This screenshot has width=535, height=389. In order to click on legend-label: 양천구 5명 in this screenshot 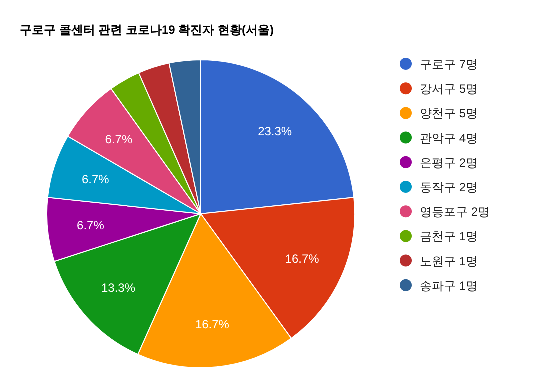, I will do `click(449, 113)`.